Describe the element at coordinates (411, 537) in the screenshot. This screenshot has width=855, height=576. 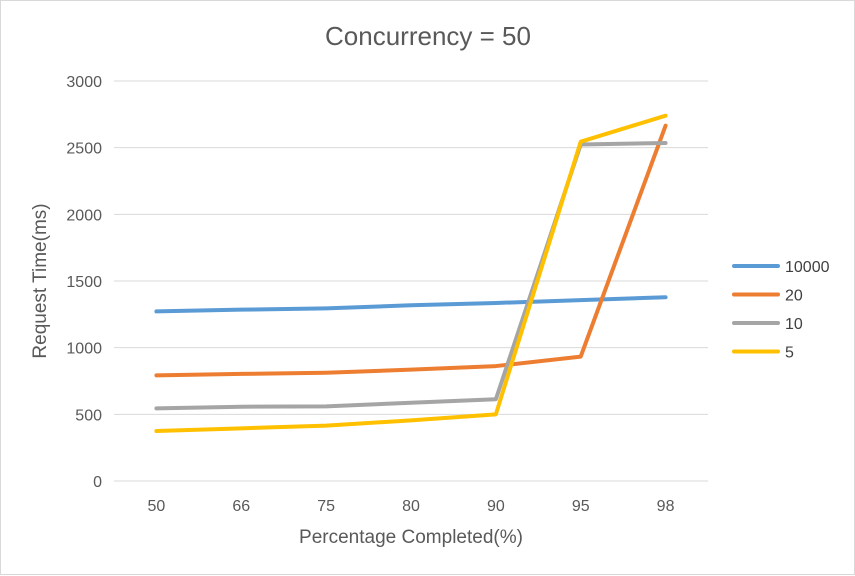
I see `x-axis-title: Percentage Completed(%)` at that location.